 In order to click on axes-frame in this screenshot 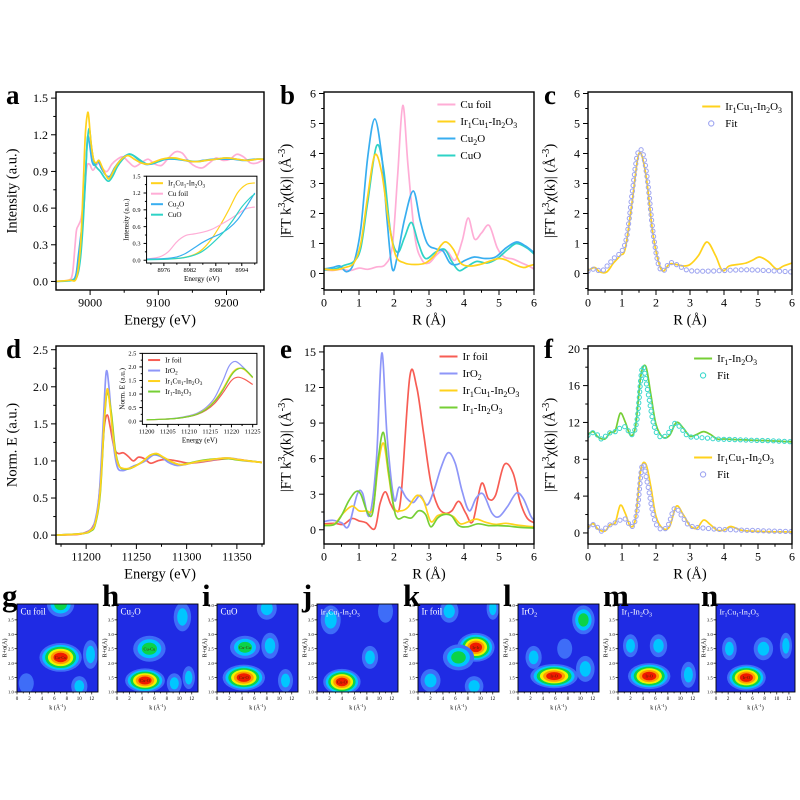, I will do `click(57, 648)`.